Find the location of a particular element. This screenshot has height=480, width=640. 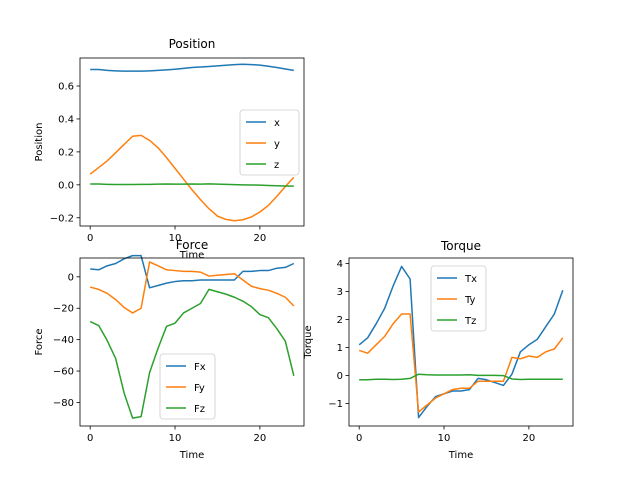

position-xtick-label: 0 is located at coordinates (90, 238).